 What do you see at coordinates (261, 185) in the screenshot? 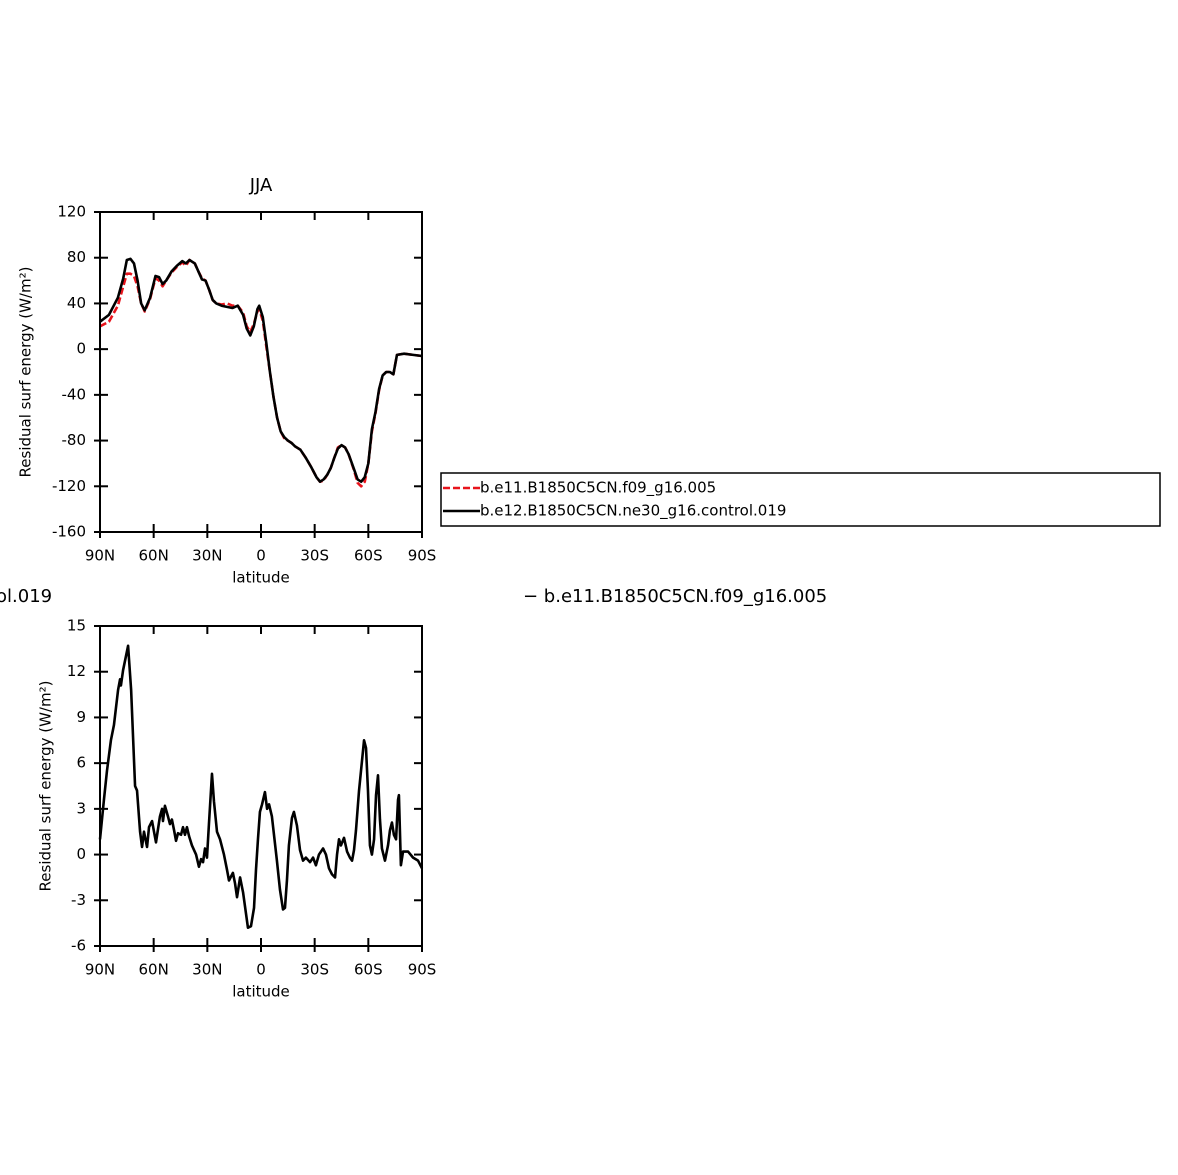
I see `chart-title: JJA` at bounding box center [261, 185].